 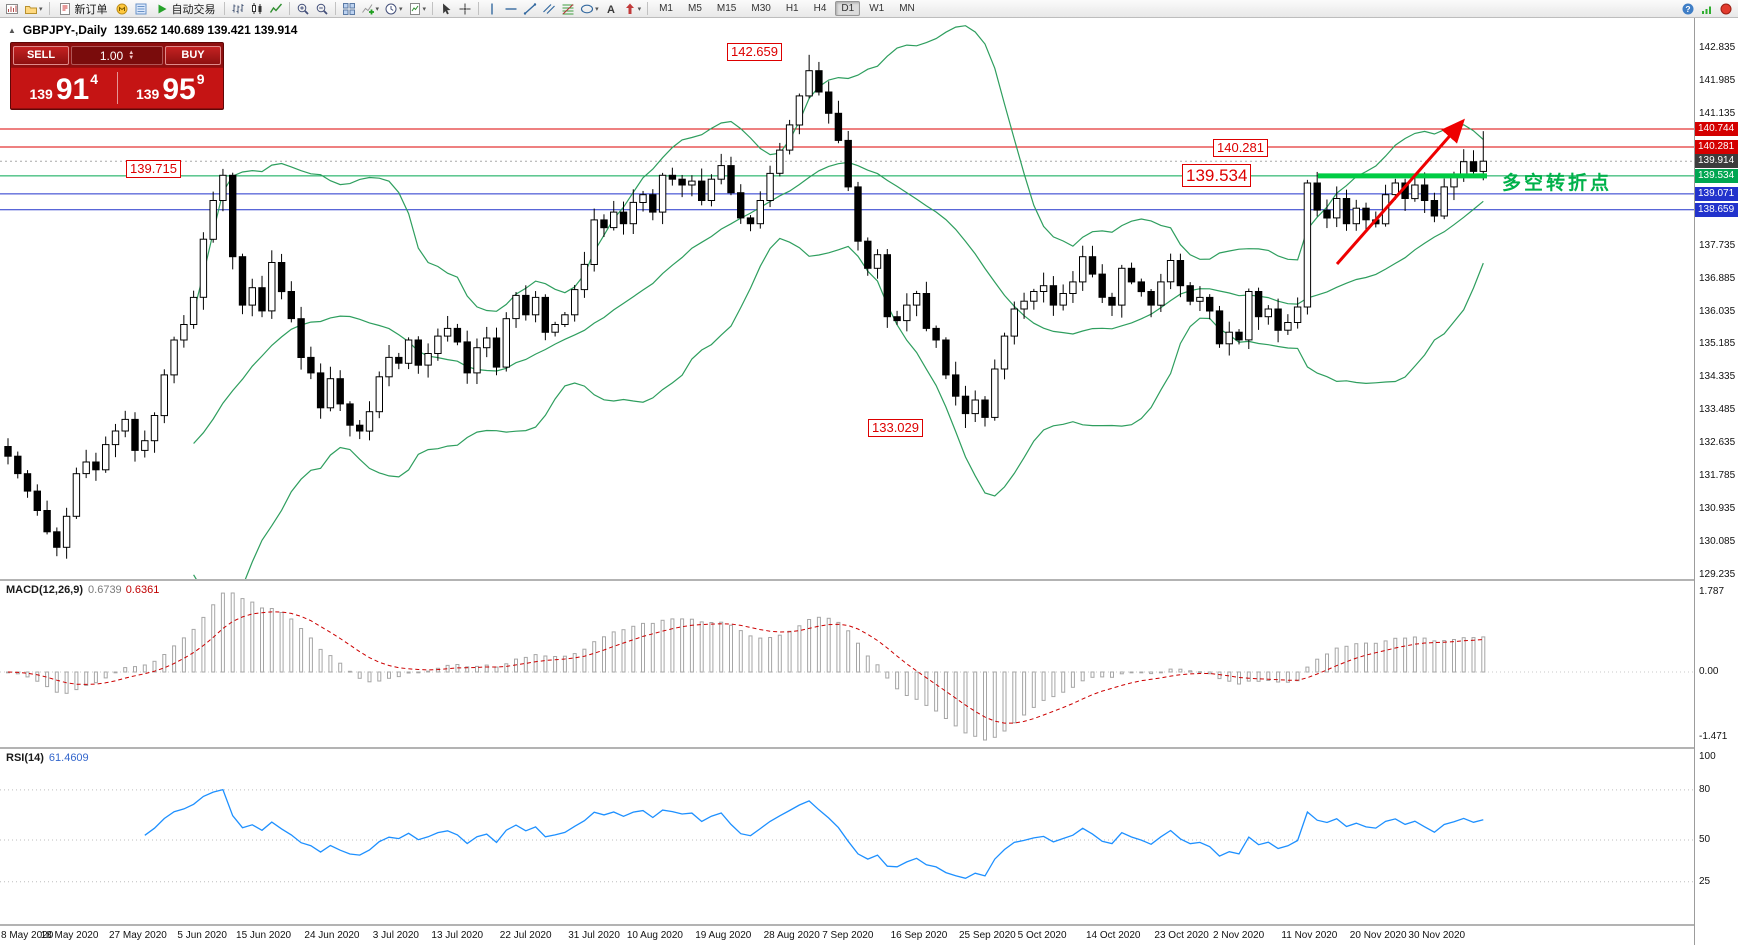 What do you see at coordinates (64, 88) in the screenshot?
I see `bid-price: 139 91 4` at bounding box center [64, 88].